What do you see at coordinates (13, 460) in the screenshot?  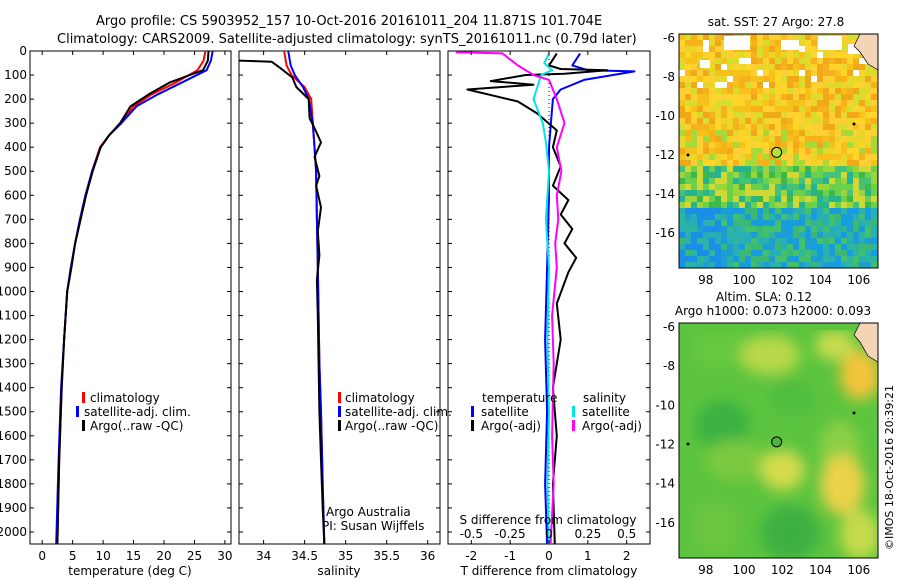 I see `depth-tick-label: 1700` at bounding box center [13, 460].